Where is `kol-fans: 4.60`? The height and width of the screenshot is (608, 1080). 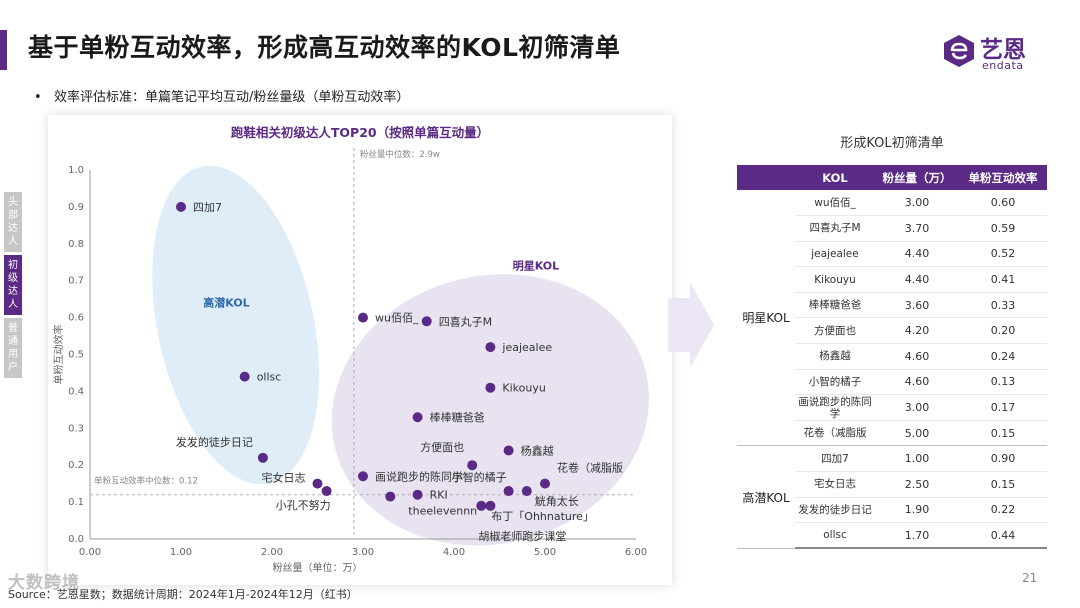
kol-fans: 4.60 is located at coordinates (917, 382).